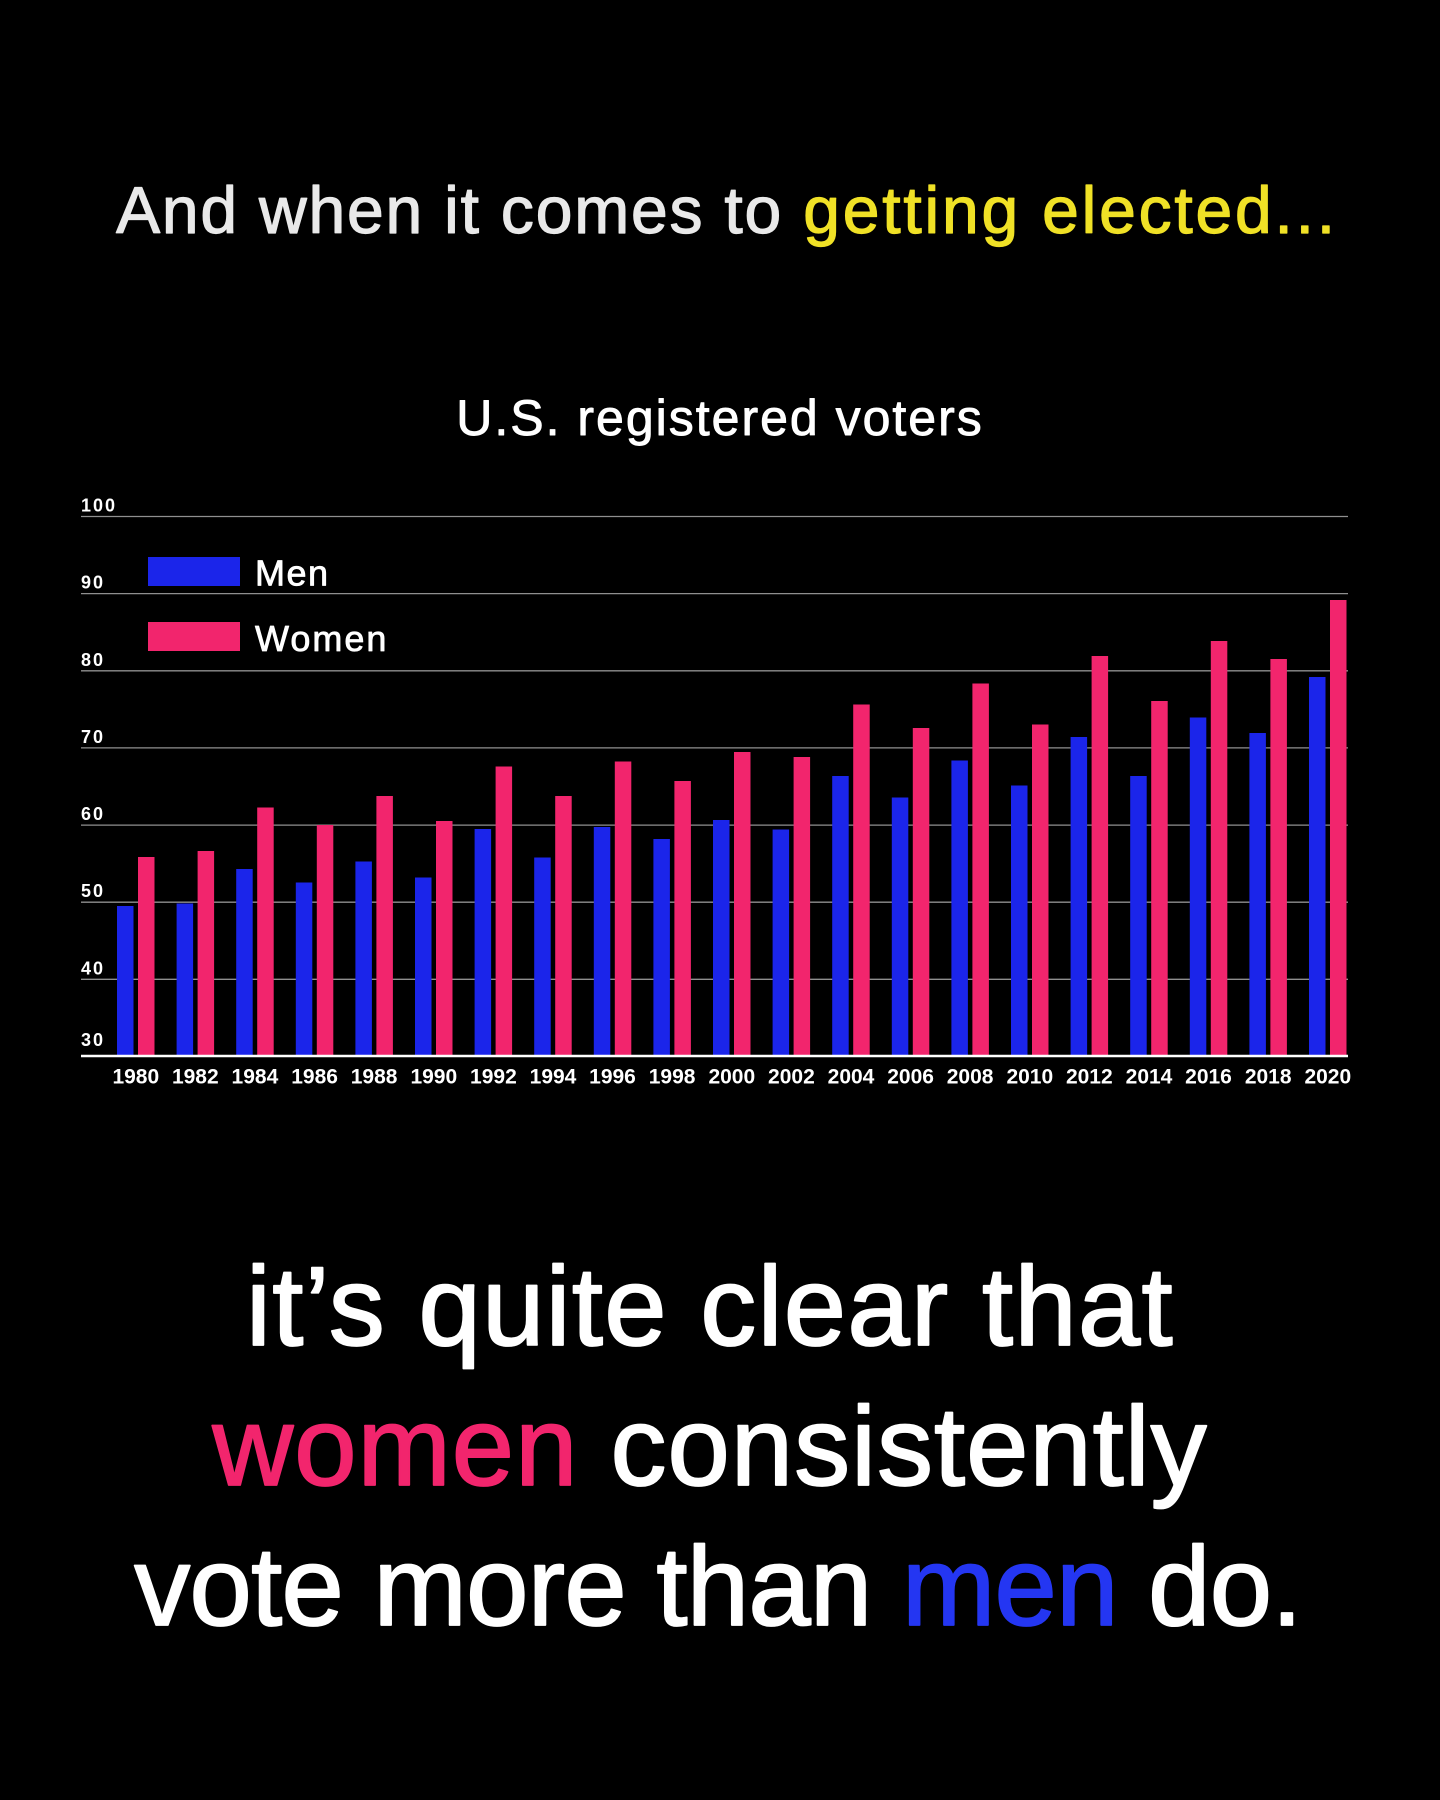 The width and height of the screenshot is (1440, 1800). Describe the element at coordinates (612, 1077) in the screenshot. I see `svg-text: 1996` at that location.